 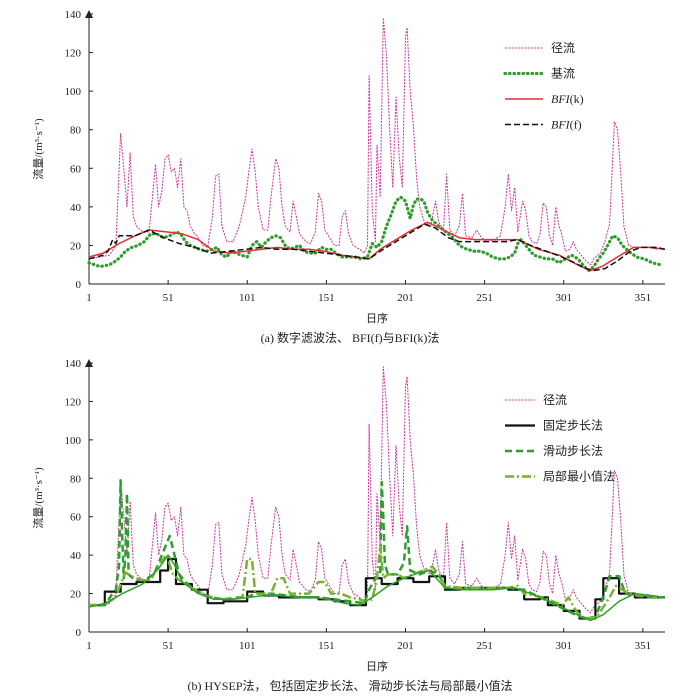 I want to click on legend-label: 滑动步长法, so click(x=573, y=451).